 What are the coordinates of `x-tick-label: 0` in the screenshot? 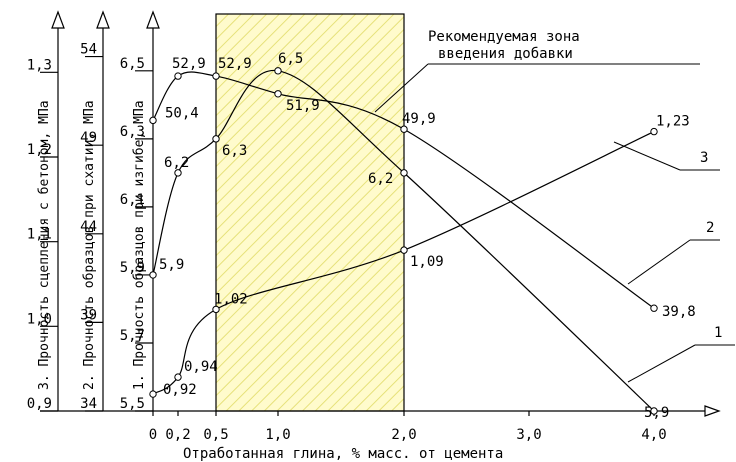 It's located at (153, 435).